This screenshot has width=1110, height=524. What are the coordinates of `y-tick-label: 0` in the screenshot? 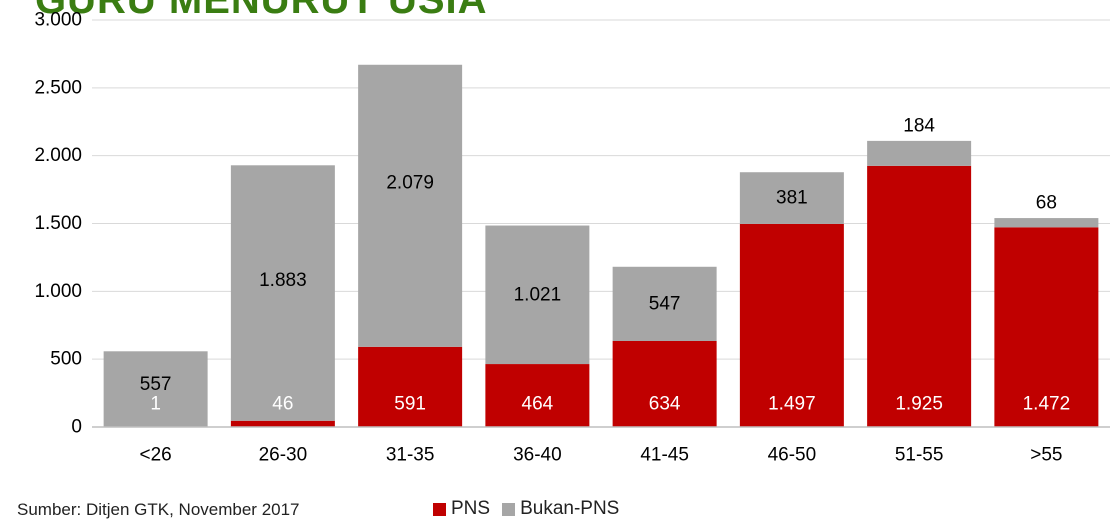 It's located at (76, 427).